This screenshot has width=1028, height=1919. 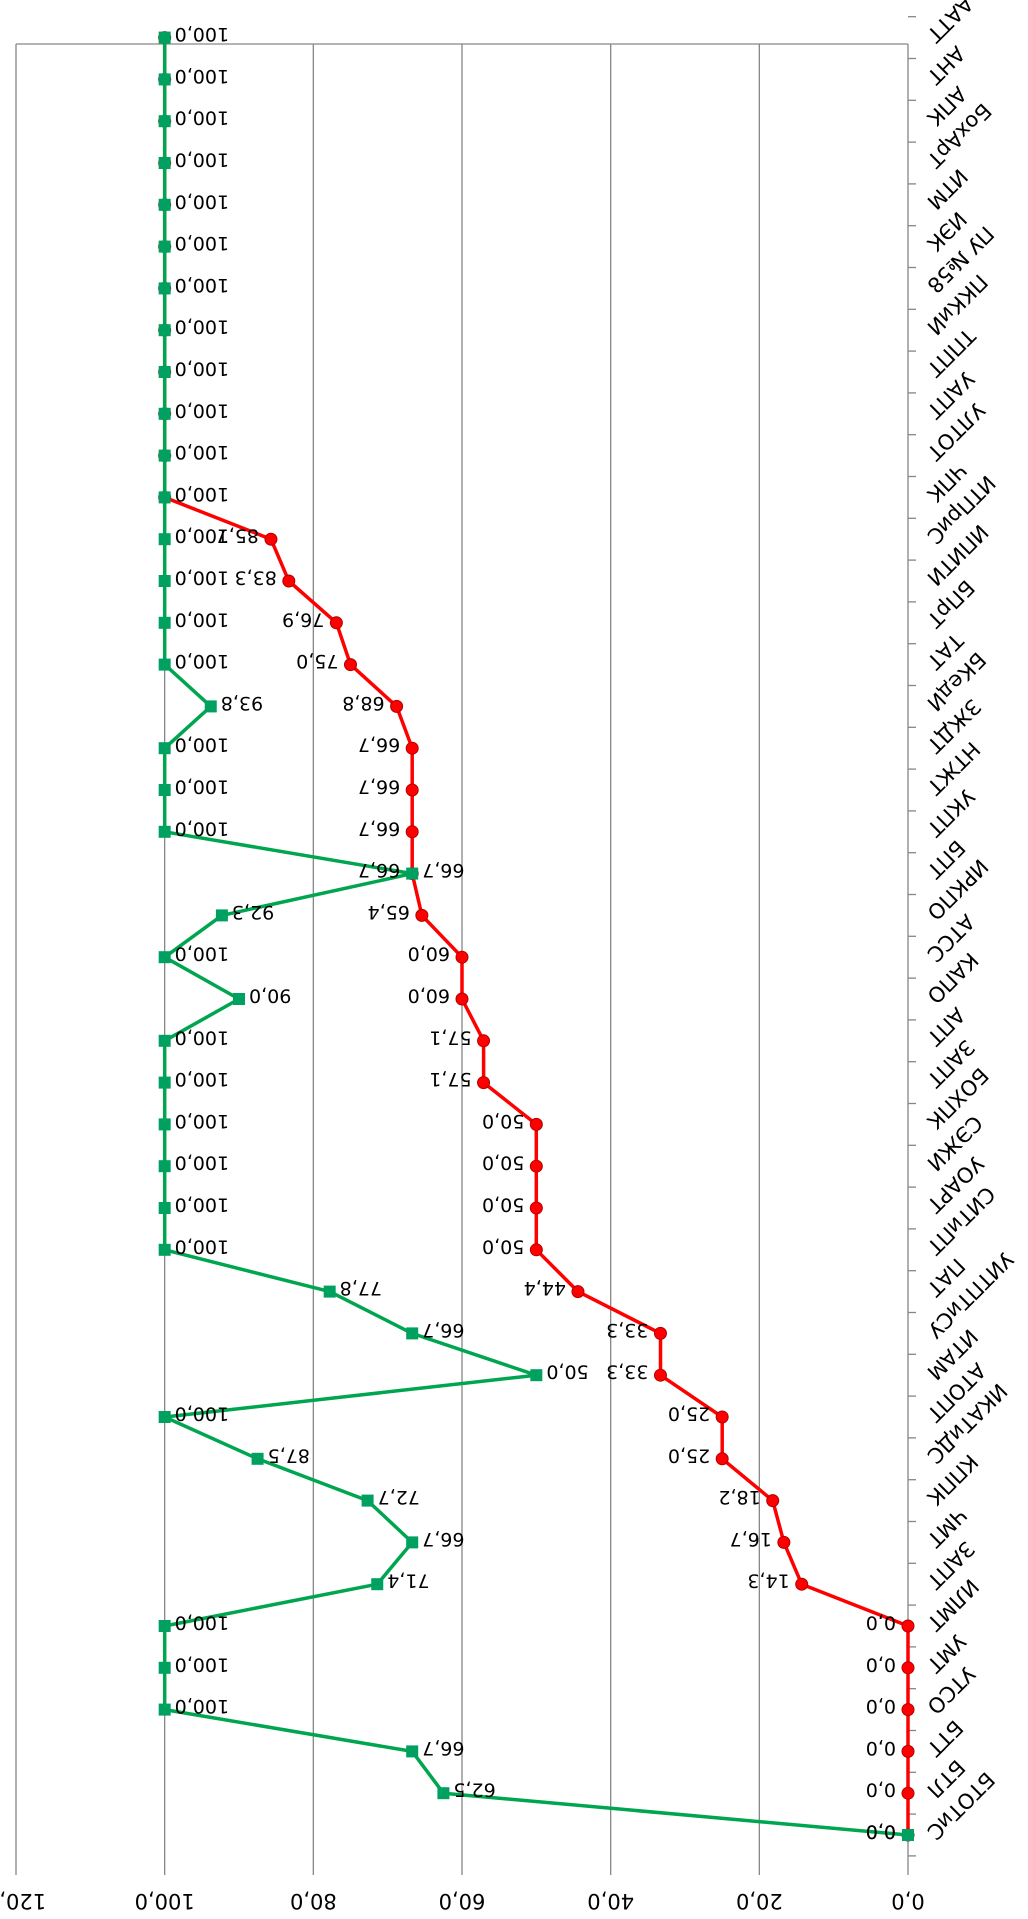 What do you see at coordinates (313, 1901) in the screenshot?
I see `y-tick-label: 80,0` at bounding box center [313, 1901].